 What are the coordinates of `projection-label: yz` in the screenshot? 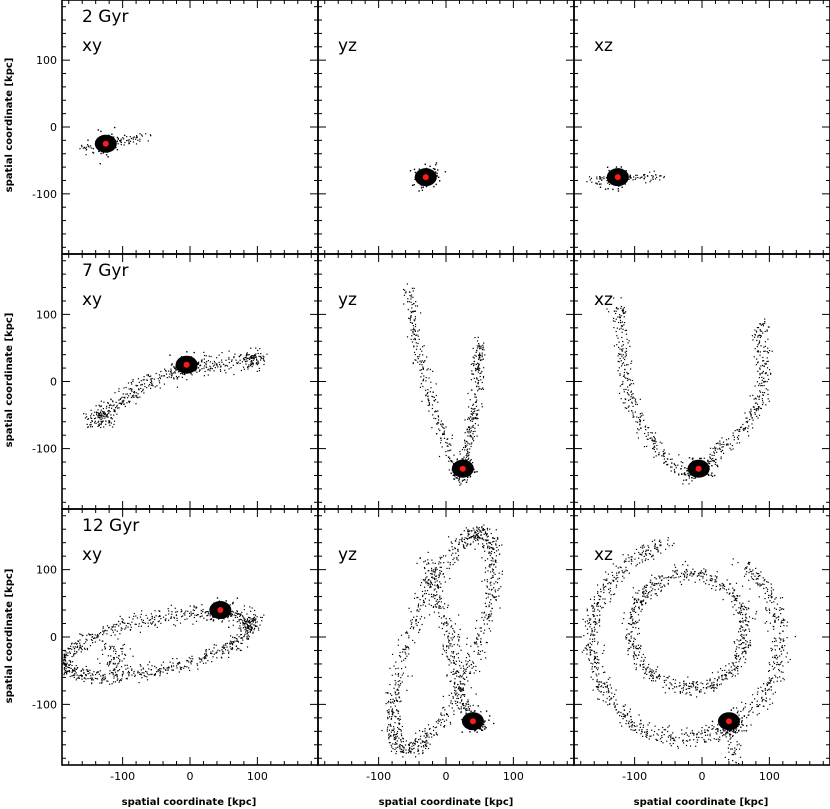 It's located at (347, 46).